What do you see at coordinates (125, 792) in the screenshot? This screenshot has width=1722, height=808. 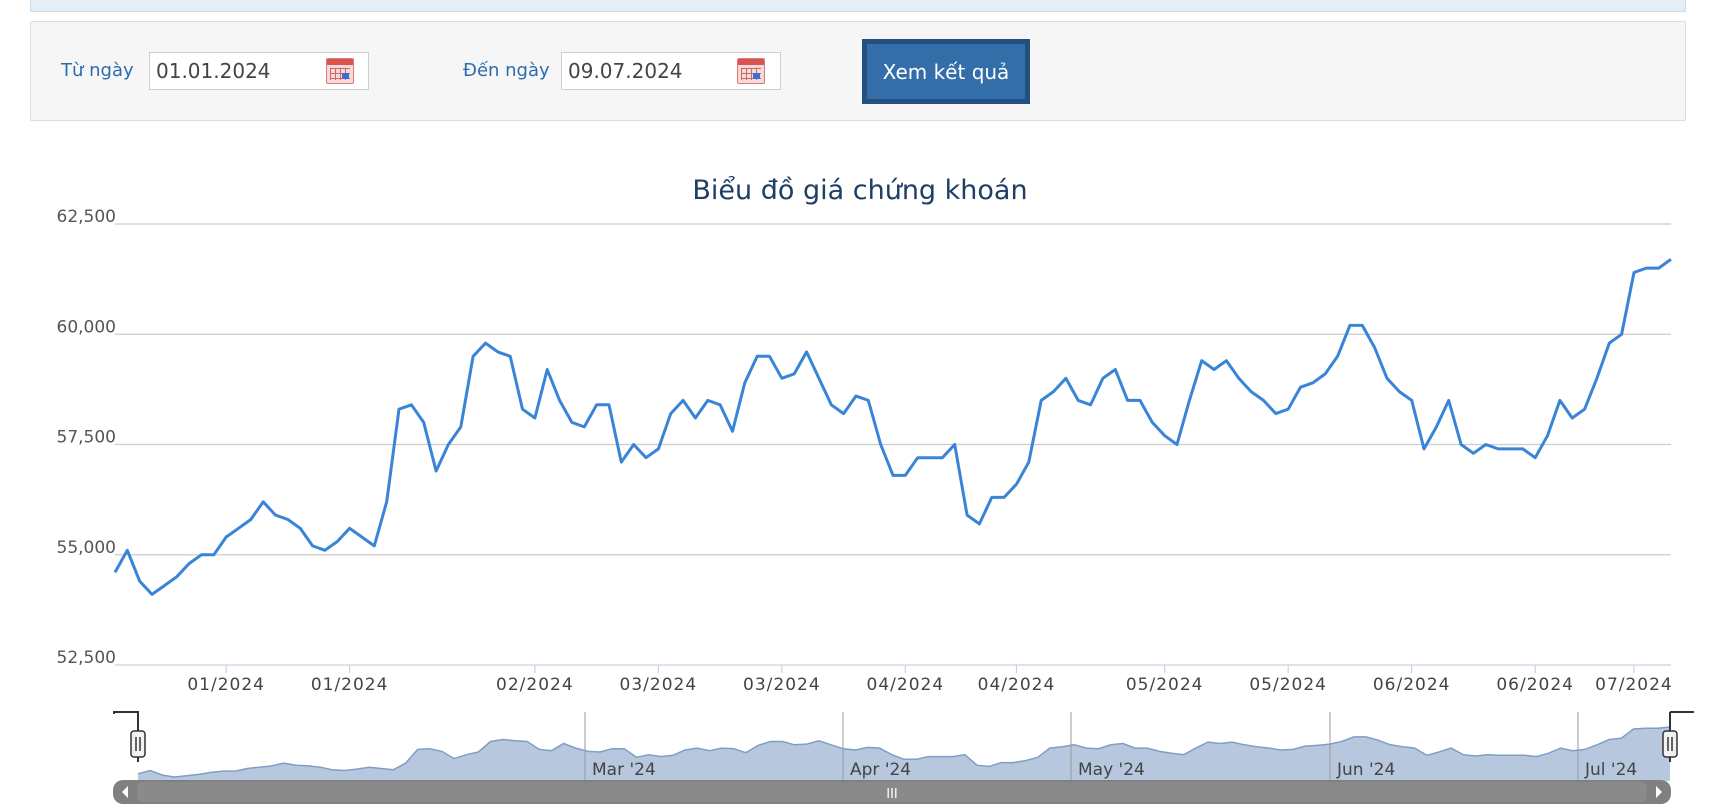 I see `arrow-left-icon` at bounding box center [125, 792].